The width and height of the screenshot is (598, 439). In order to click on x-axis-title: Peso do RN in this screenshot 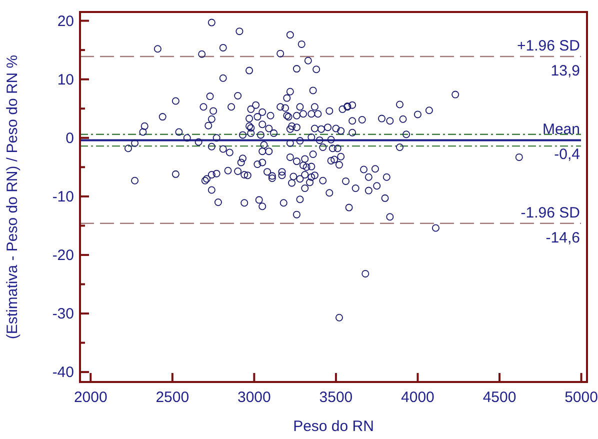, I will do `click(333, 426)`.